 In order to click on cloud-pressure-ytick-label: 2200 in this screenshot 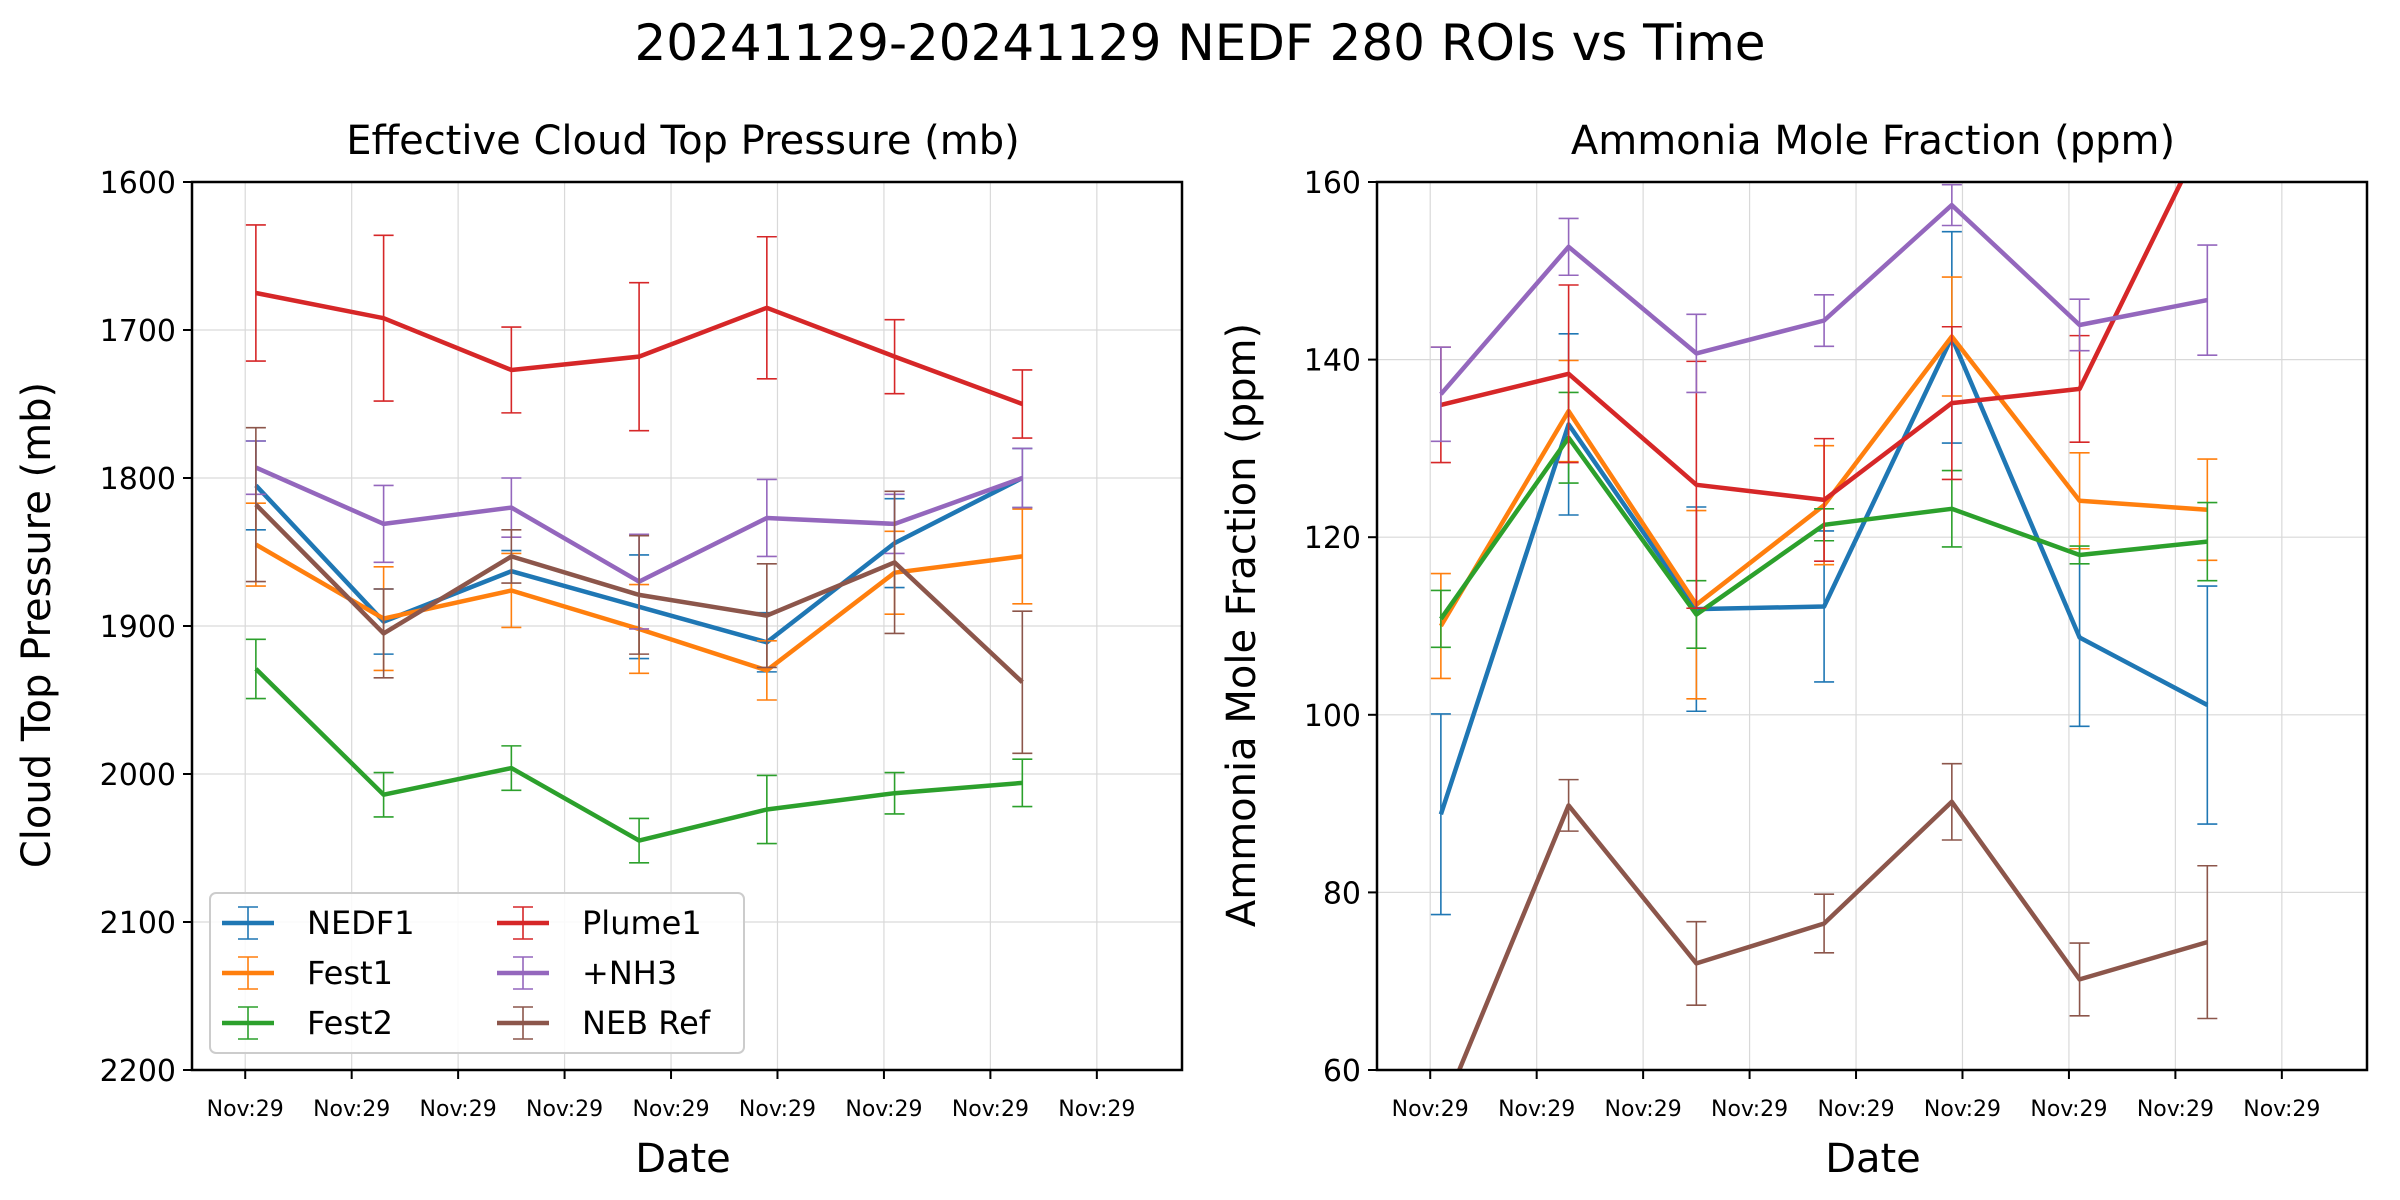, I will do `click(138, 1071)`.